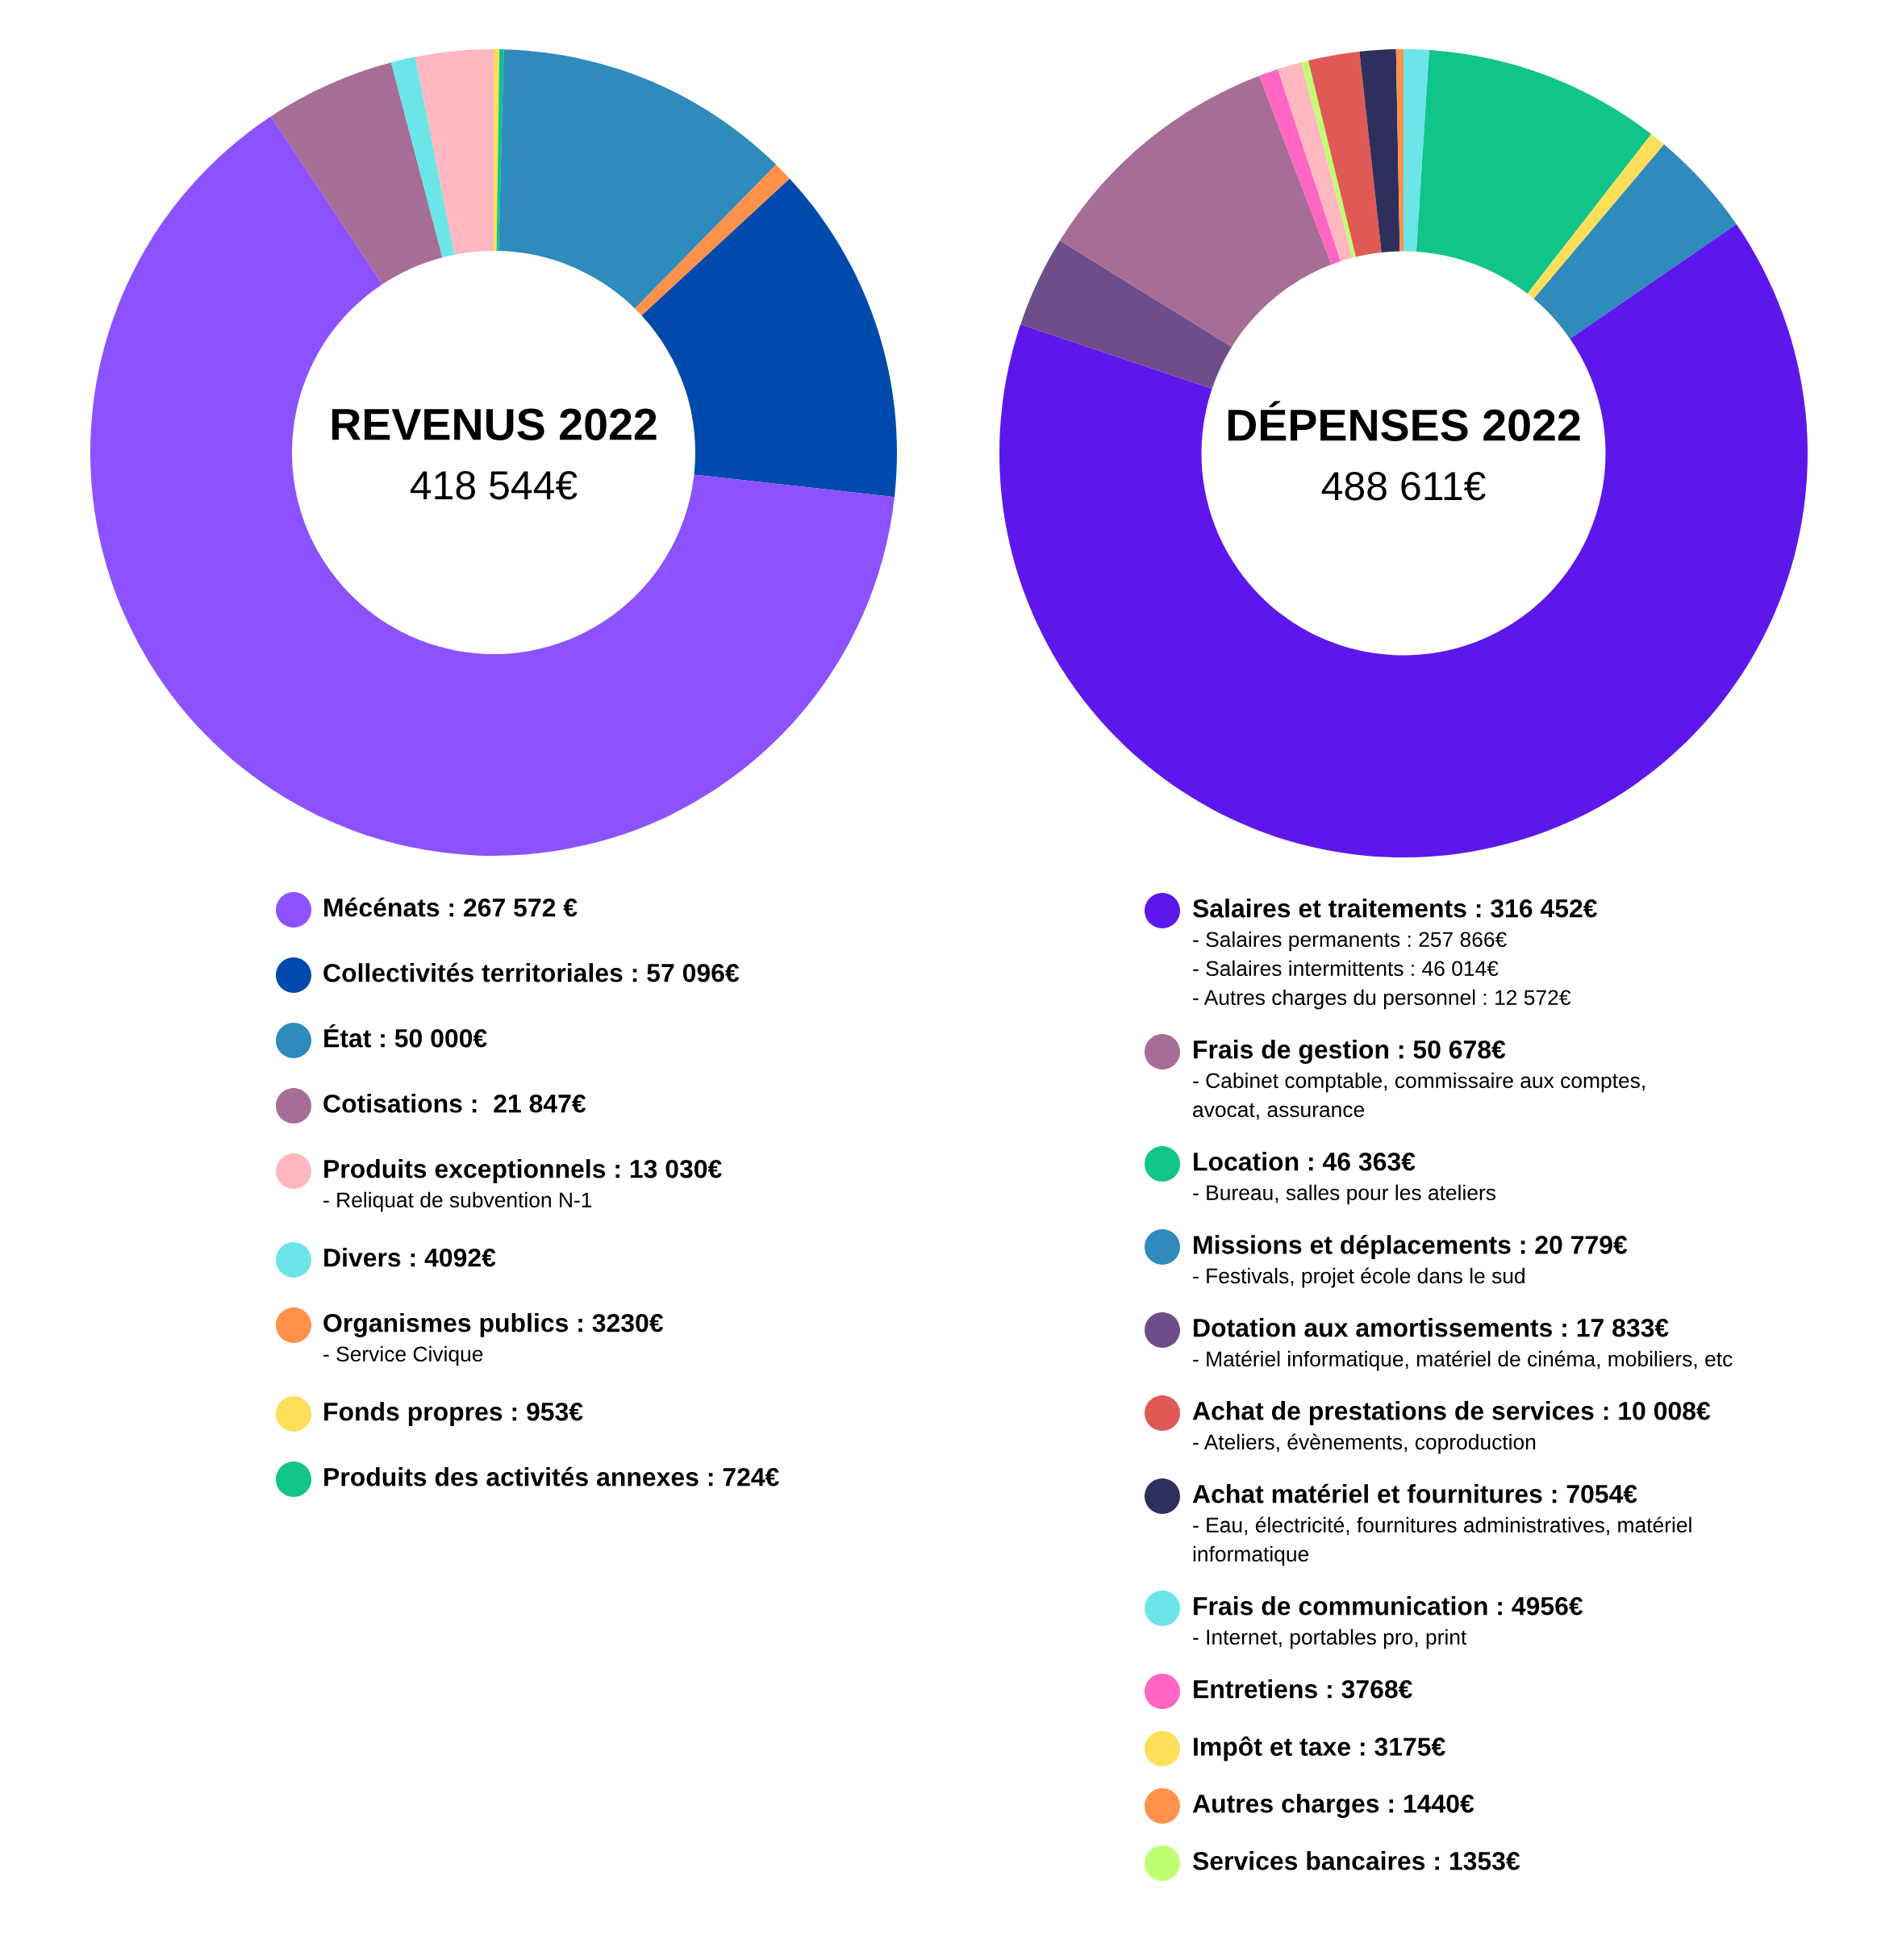  What do you see at coordinates (1356, 1861) in the screenshot?
I see `legend-label: Services bancaires : 1353€` at bounding box center [1356, 1861].